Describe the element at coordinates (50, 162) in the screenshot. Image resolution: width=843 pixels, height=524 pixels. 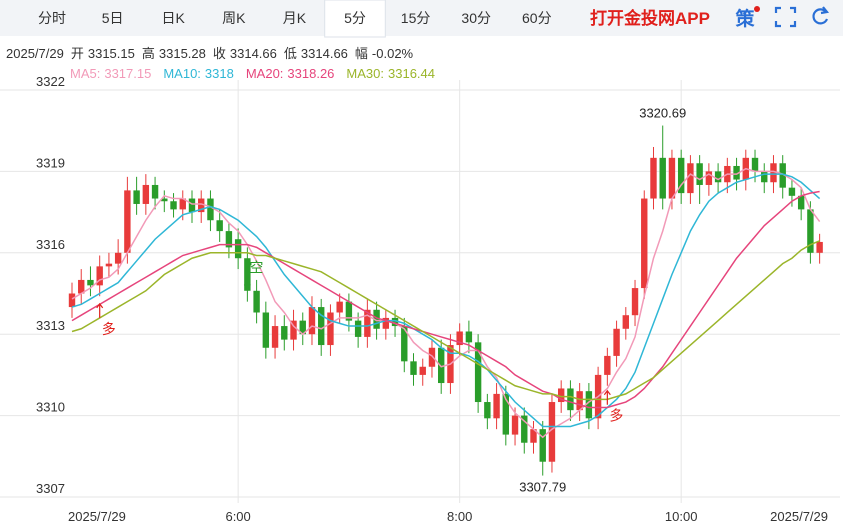
I see `y-tick-label: 3319` at that location.